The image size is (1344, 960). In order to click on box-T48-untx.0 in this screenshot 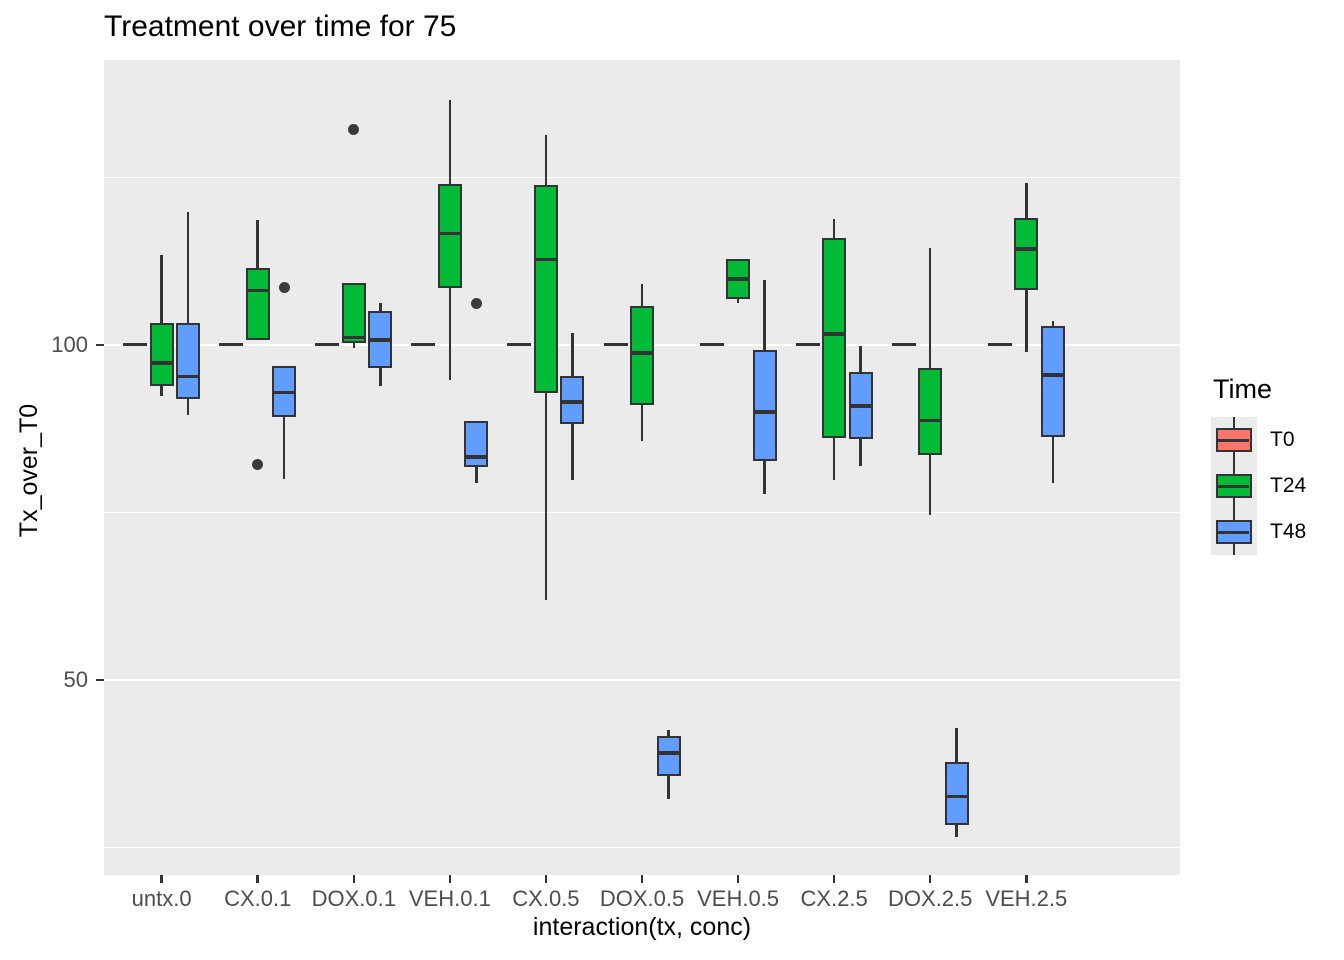, I will do `click(188, 361)`.